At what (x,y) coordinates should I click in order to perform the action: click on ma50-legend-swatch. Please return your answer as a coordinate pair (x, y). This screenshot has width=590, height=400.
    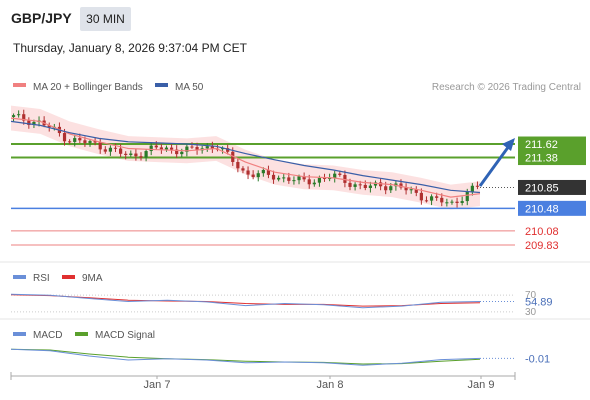
    Looking at the image, I should click on (161, 85).